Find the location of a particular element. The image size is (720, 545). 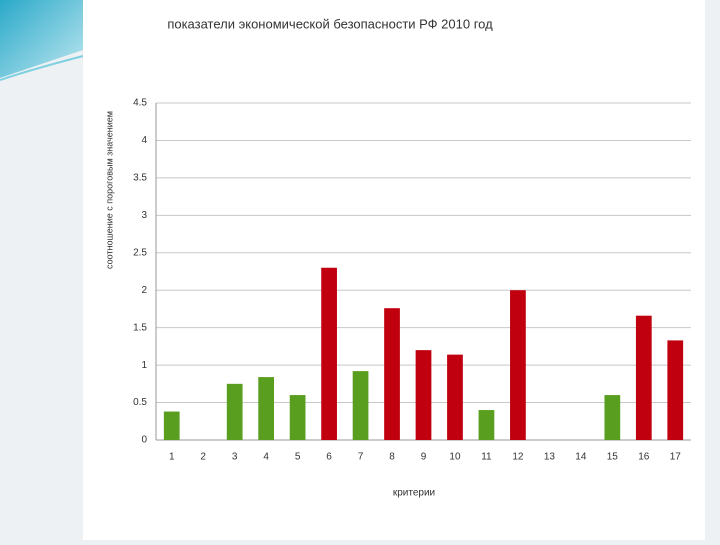

y-tick-label: 2 is located at coordinates (144, 290).